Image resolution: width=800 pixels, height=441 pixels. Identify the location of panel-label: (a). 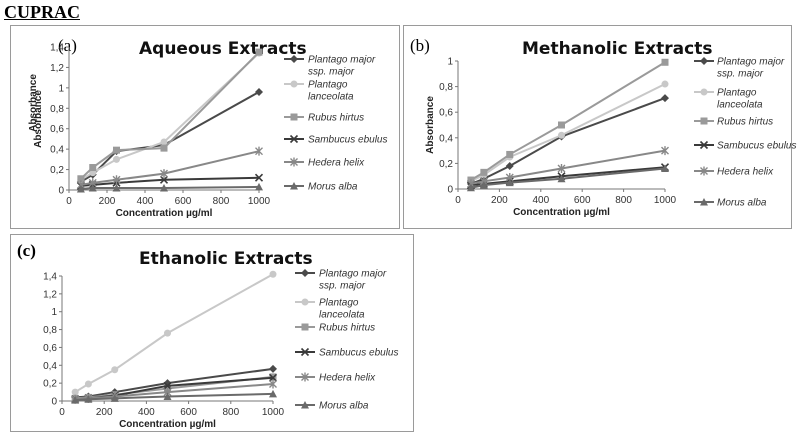
(67, 45).